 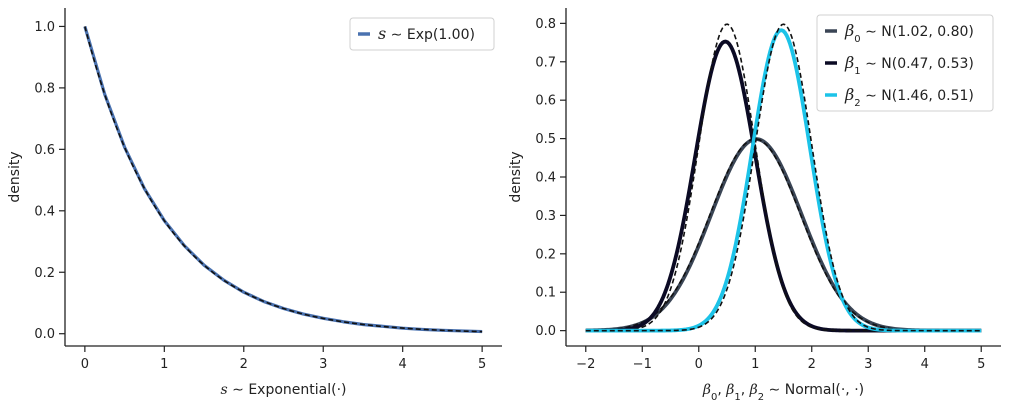 What do you see at coordinates (545, 139) in the screenshot?
I see `y-tick-label: 0.5` at bounding box center [545, 139].